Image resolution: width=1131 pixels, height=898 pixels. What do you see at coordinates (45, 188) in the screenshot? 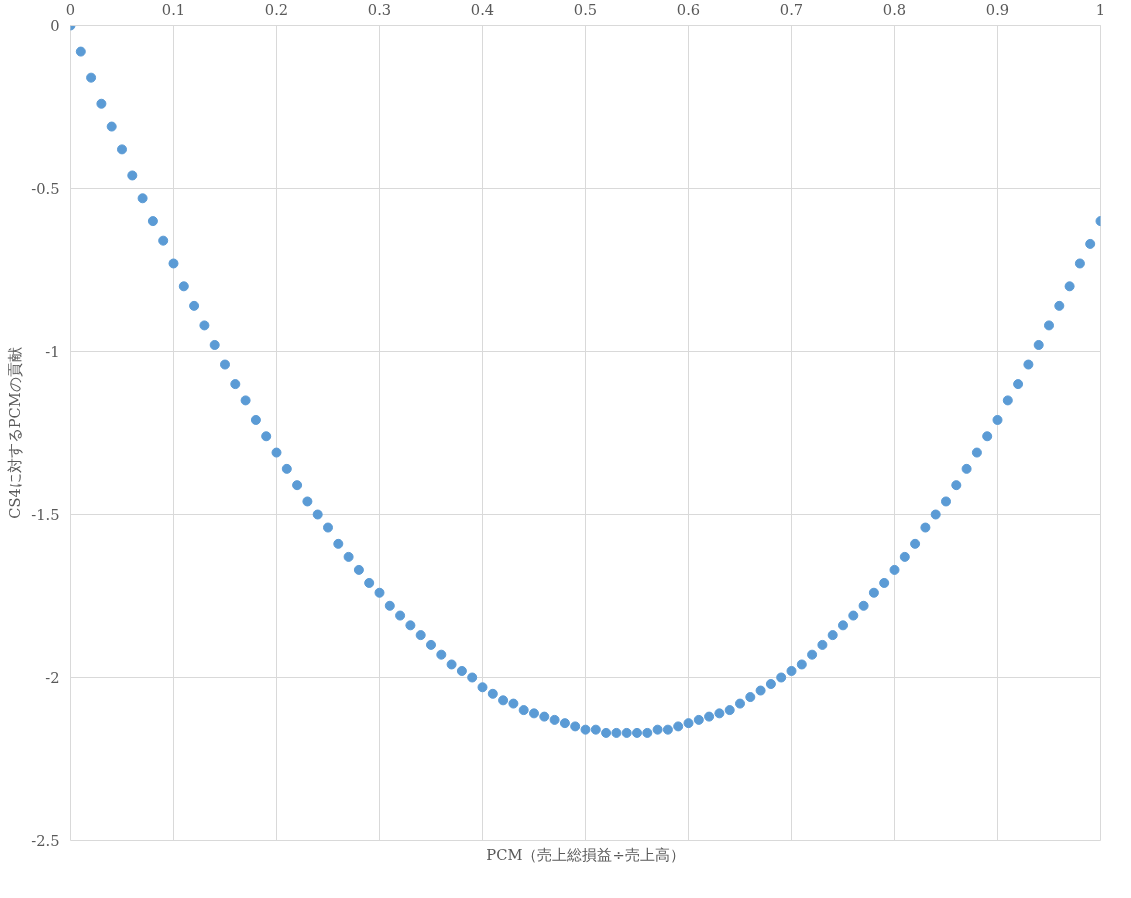
I see `y-tick-label: -0.5` at bounding box center [45, 188].